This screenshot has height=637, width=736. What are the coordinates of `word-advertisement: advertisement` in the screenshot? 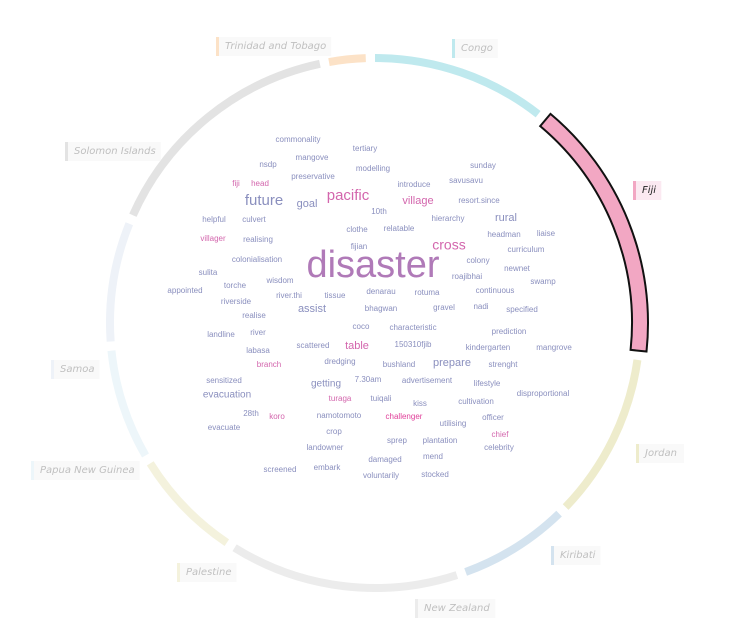 It's located at (427, 380).